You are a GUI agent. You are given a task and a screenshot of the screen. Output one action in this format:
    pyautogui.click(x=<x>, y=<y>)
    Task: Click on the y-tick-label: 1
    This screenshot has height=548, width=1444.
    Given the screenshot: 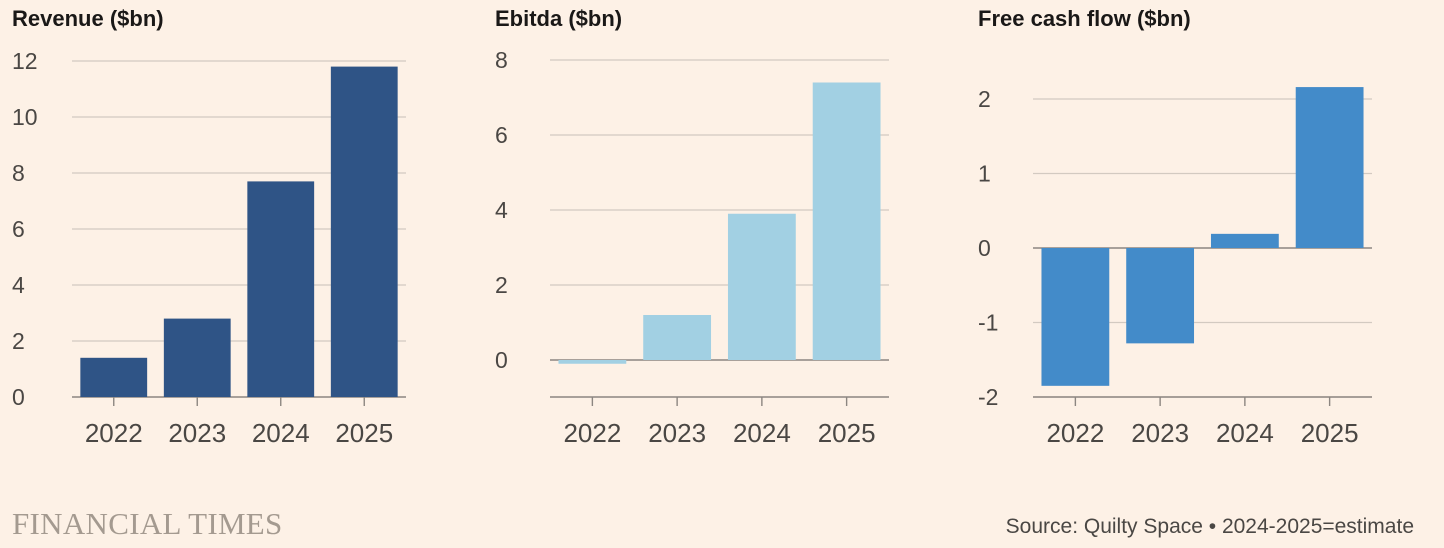 What is the action you would take?
    pyautogui.click(x=984, y=174)
    